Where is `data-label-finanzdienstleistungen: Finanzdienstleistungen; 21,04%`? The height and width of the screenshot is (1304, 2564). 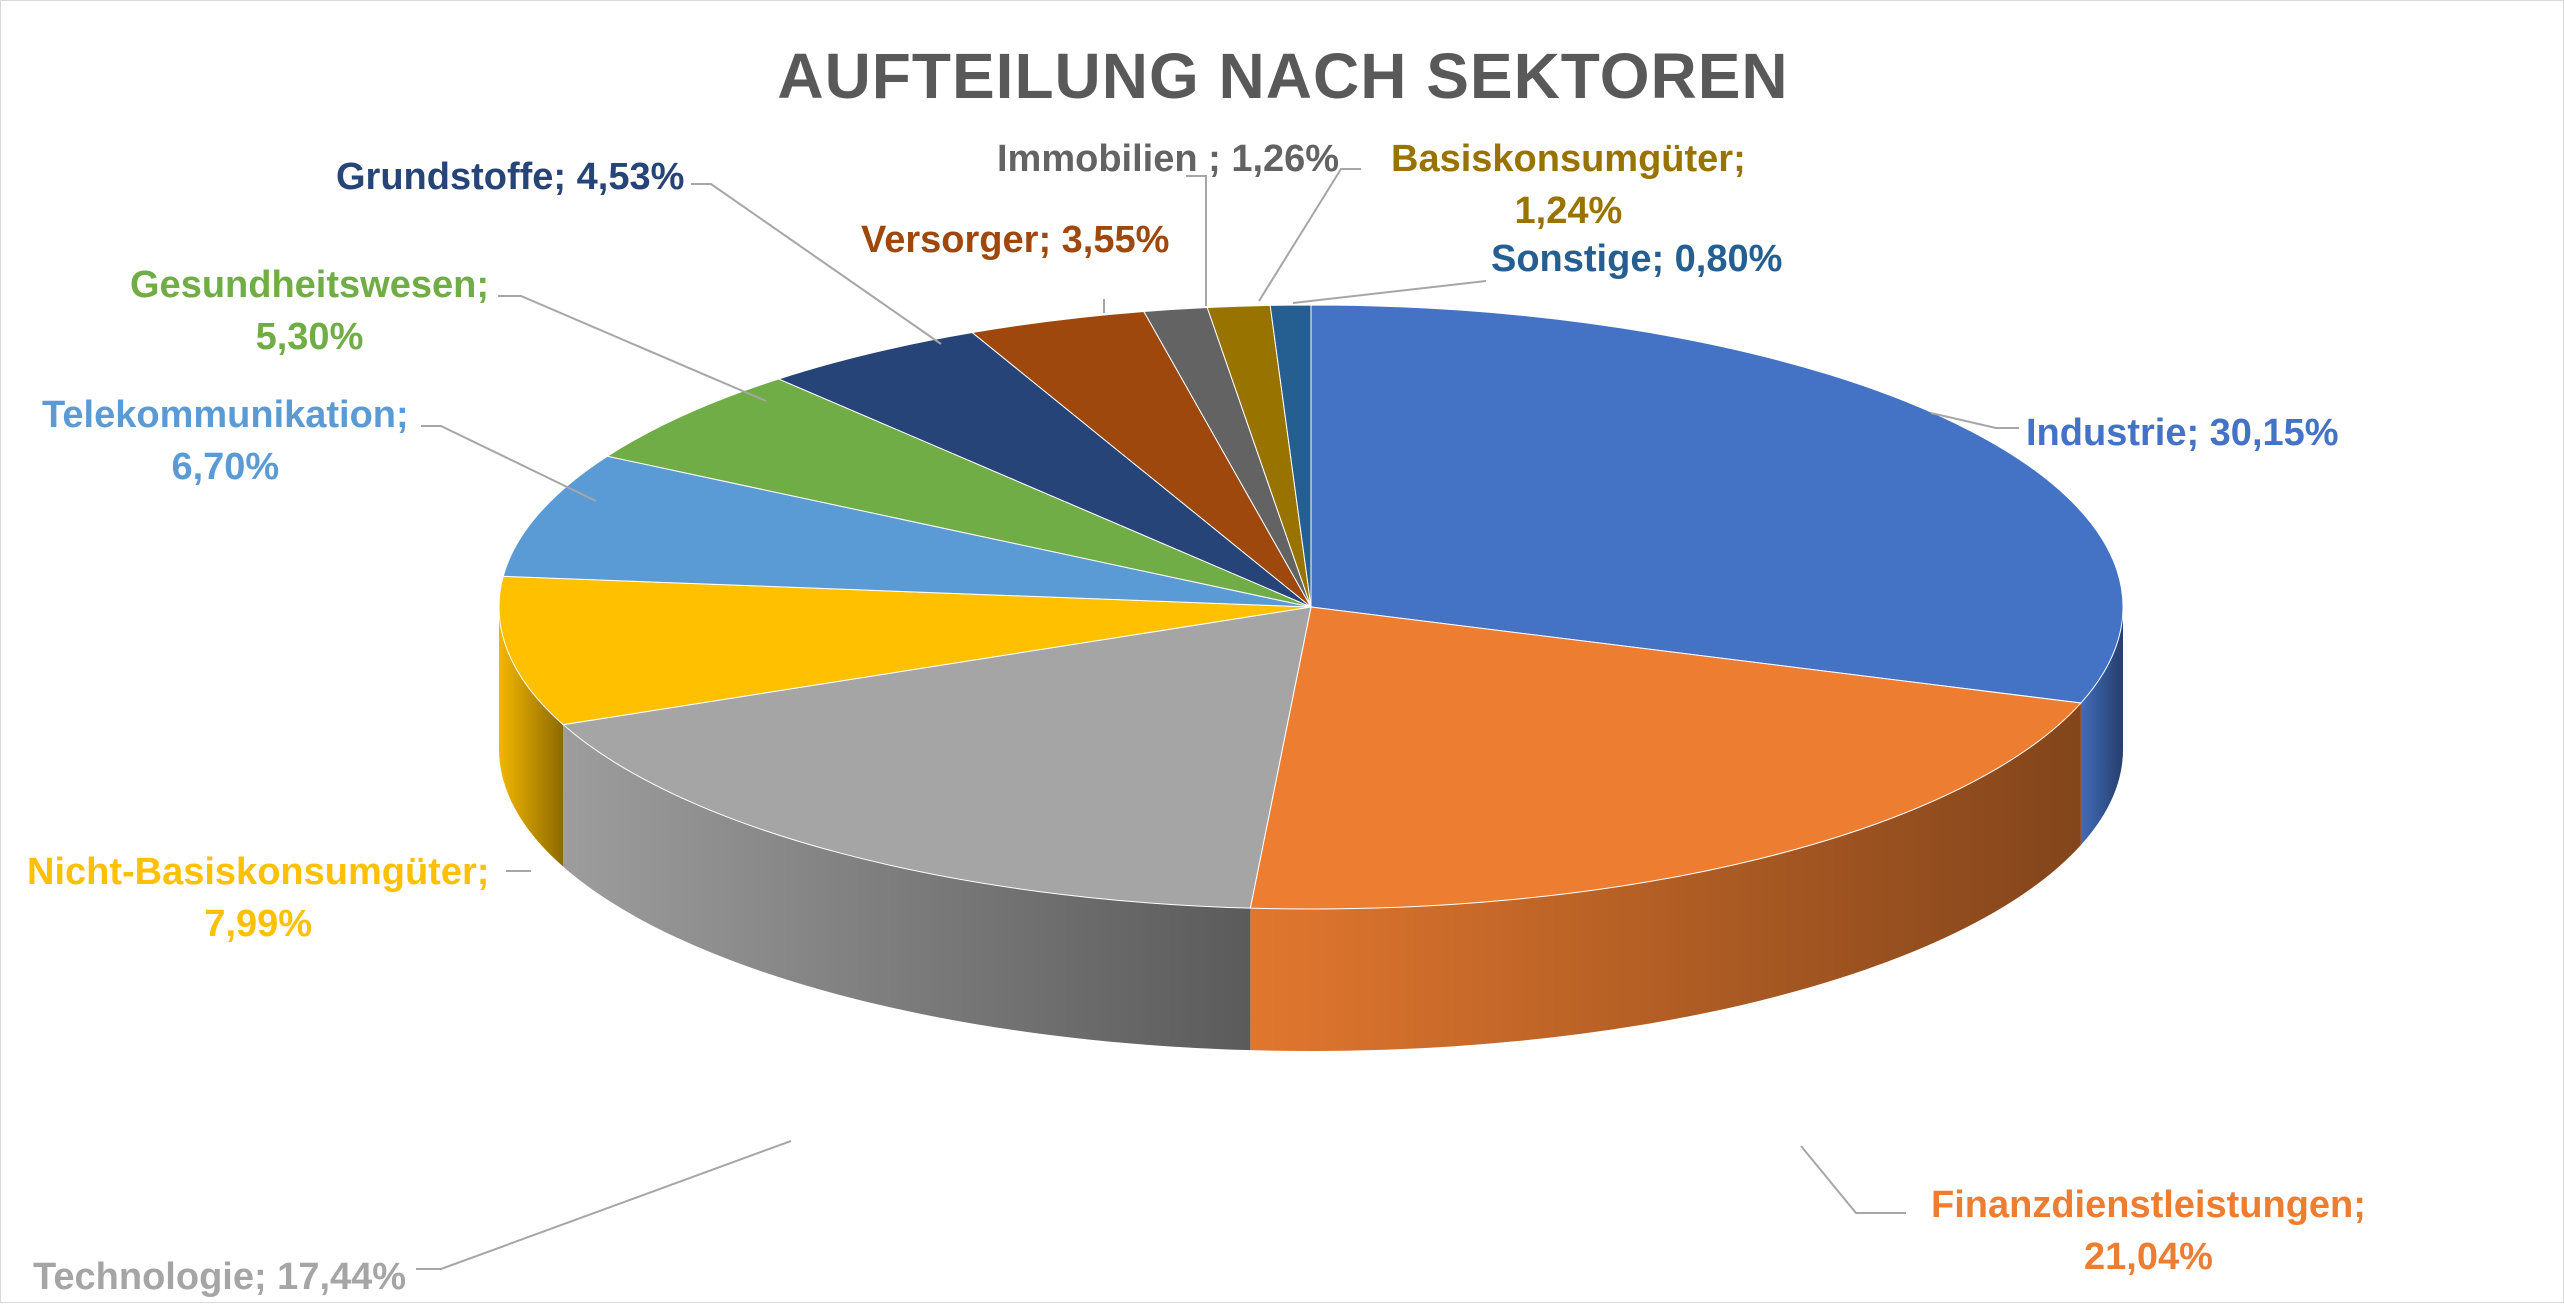
data-label-finanzdienstleistungen: Finanzdienstleistungen; 21,04% is located at coordinates (2148, 1231).